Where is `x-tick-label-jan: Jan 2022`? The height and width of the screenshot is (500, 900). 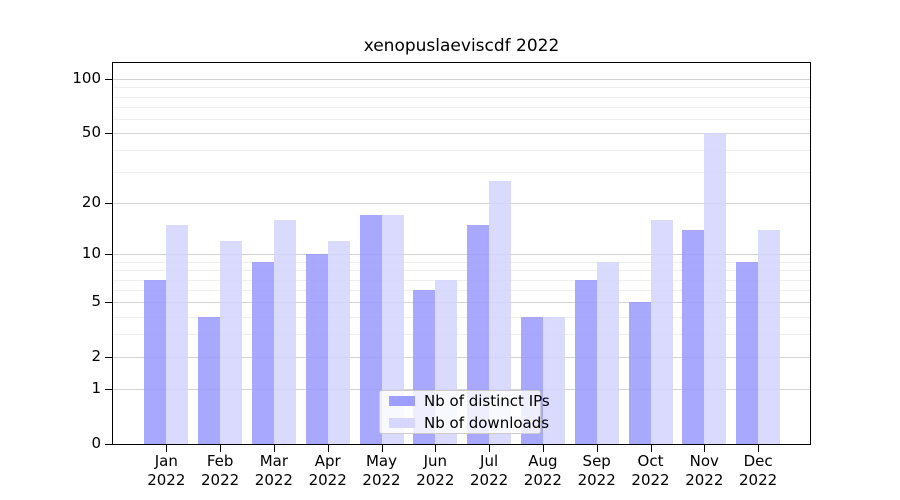 x-tick-label-jan: Jan 2022 is located at coordinates (166, 471).